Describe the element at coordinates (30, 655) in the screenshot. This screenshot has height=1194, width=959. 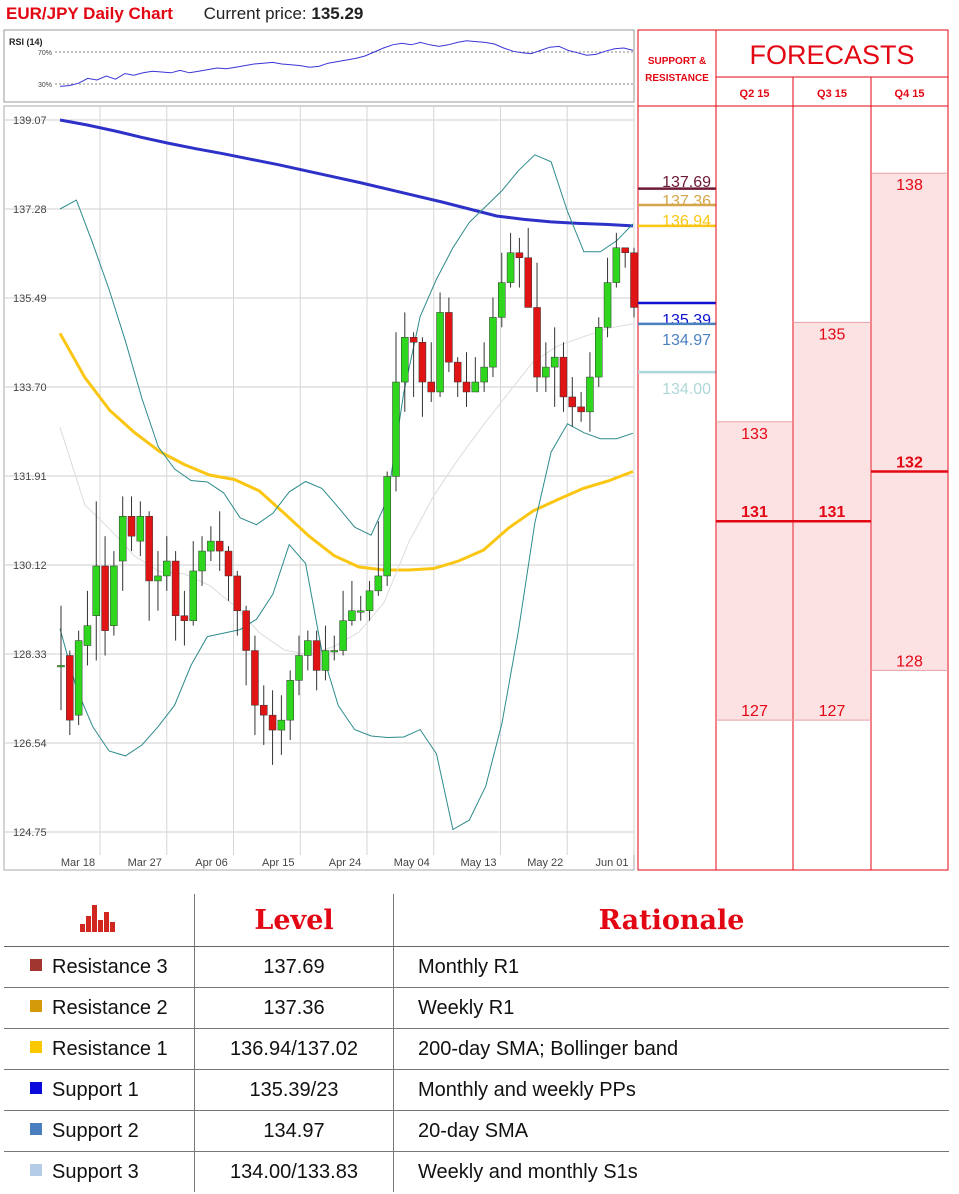
I see `y-tick-label: 128.33` at that location.